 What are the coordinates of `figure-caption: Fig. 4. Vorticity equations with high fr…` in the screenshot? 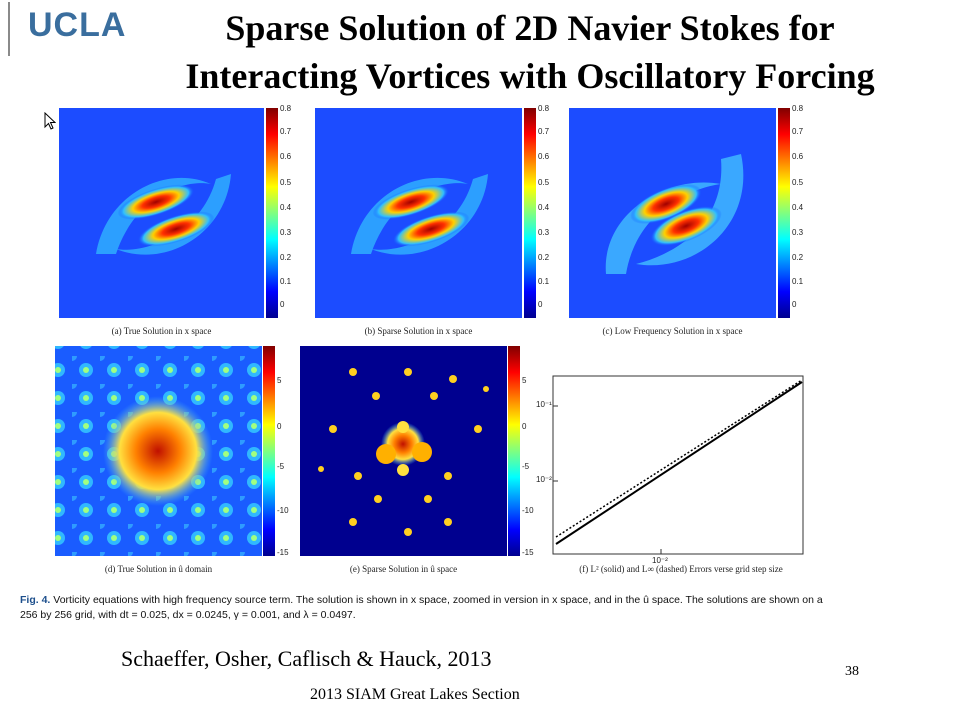 It's located at (431, 608).